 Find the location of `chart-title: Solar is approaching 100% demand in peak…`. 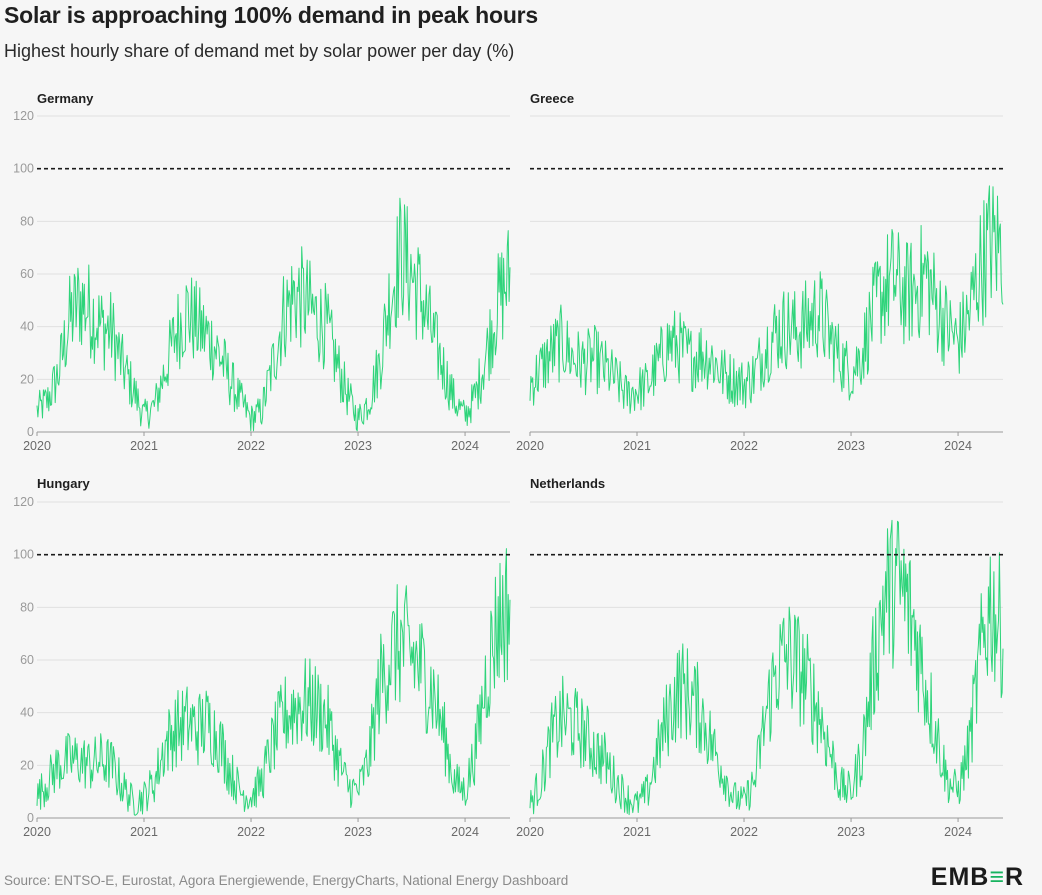

chart-title: Solar is approaching 100% demand in peak… is located at coordinates (271, 15).